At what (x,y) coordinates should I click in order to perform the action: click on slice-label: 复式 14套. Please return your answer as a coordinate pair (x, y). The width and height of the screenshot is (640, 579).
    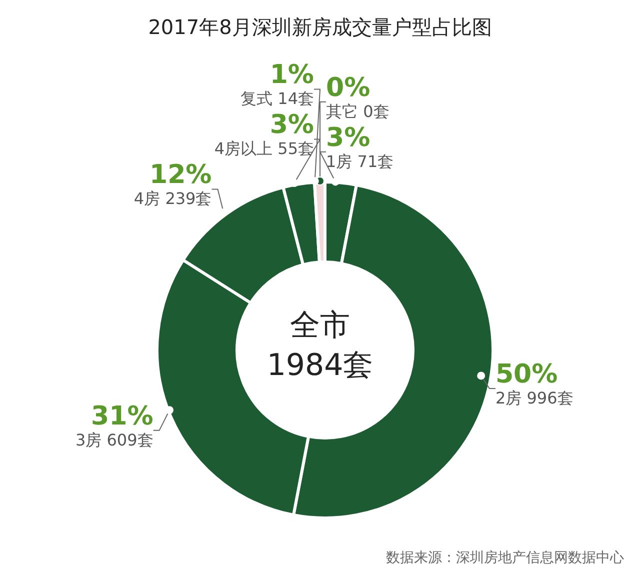
    Looking at the image, I should click on (277, 98).